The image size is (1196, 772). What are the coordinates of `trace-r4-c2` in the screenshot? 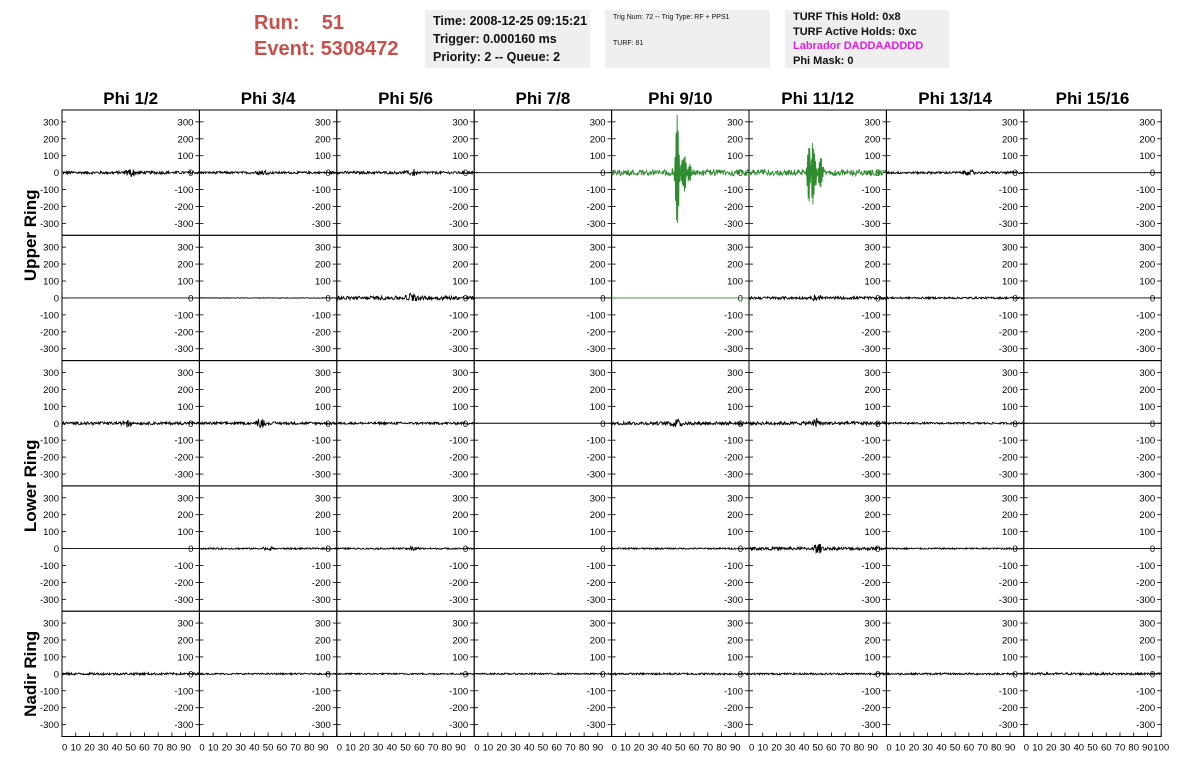 It's located at (268, 549).